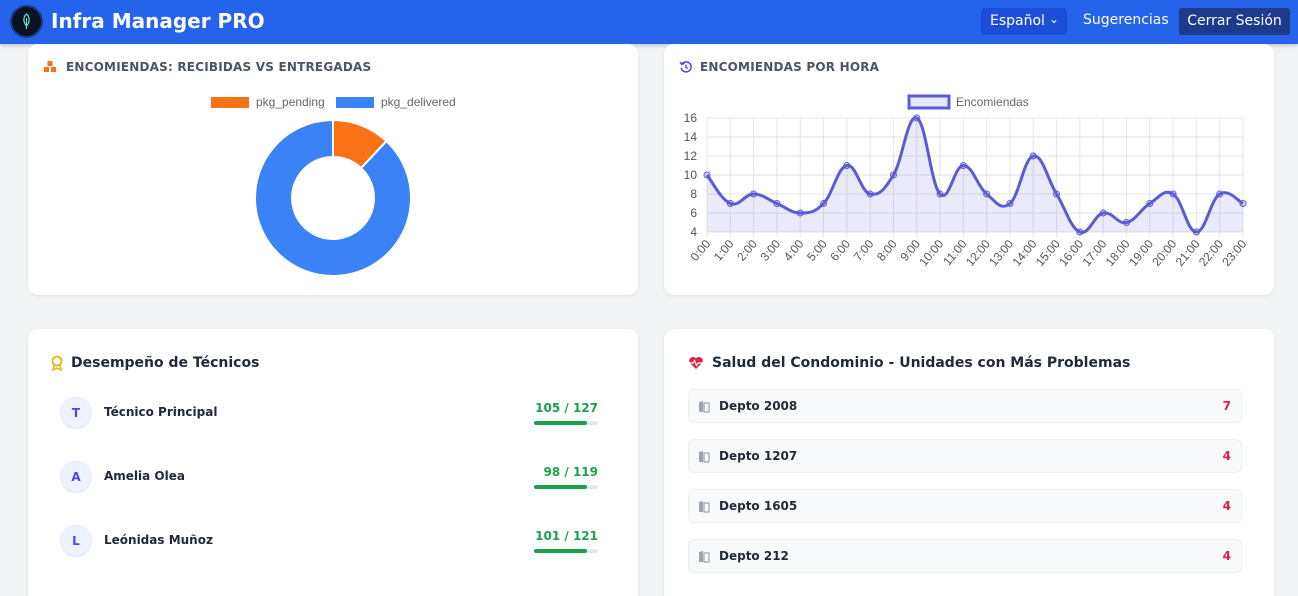  Describe the element at coordinates (696, 363) in the screenshot. I see `heart-pulse-icon` at that location.